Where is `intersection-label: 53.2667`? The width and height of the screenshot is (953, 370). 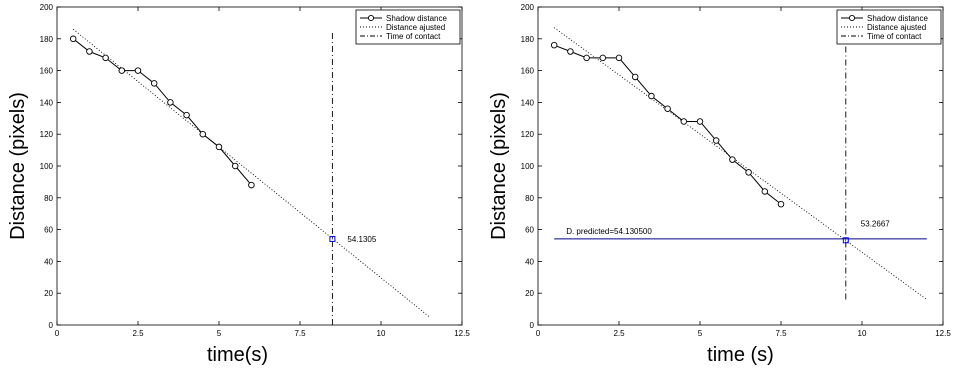
intersection-label: 53.2667 is located at coordinates (875, 223).